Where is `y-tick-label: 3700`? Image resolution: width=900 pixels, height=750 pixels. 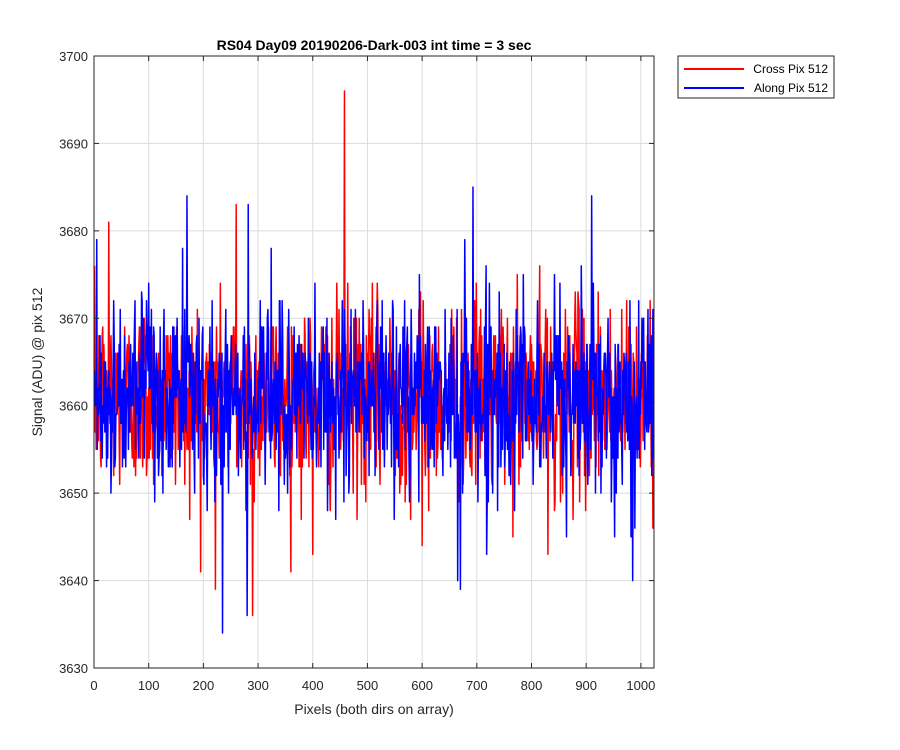
y-tick-label: 3700 is located at coordinates (73, 56).